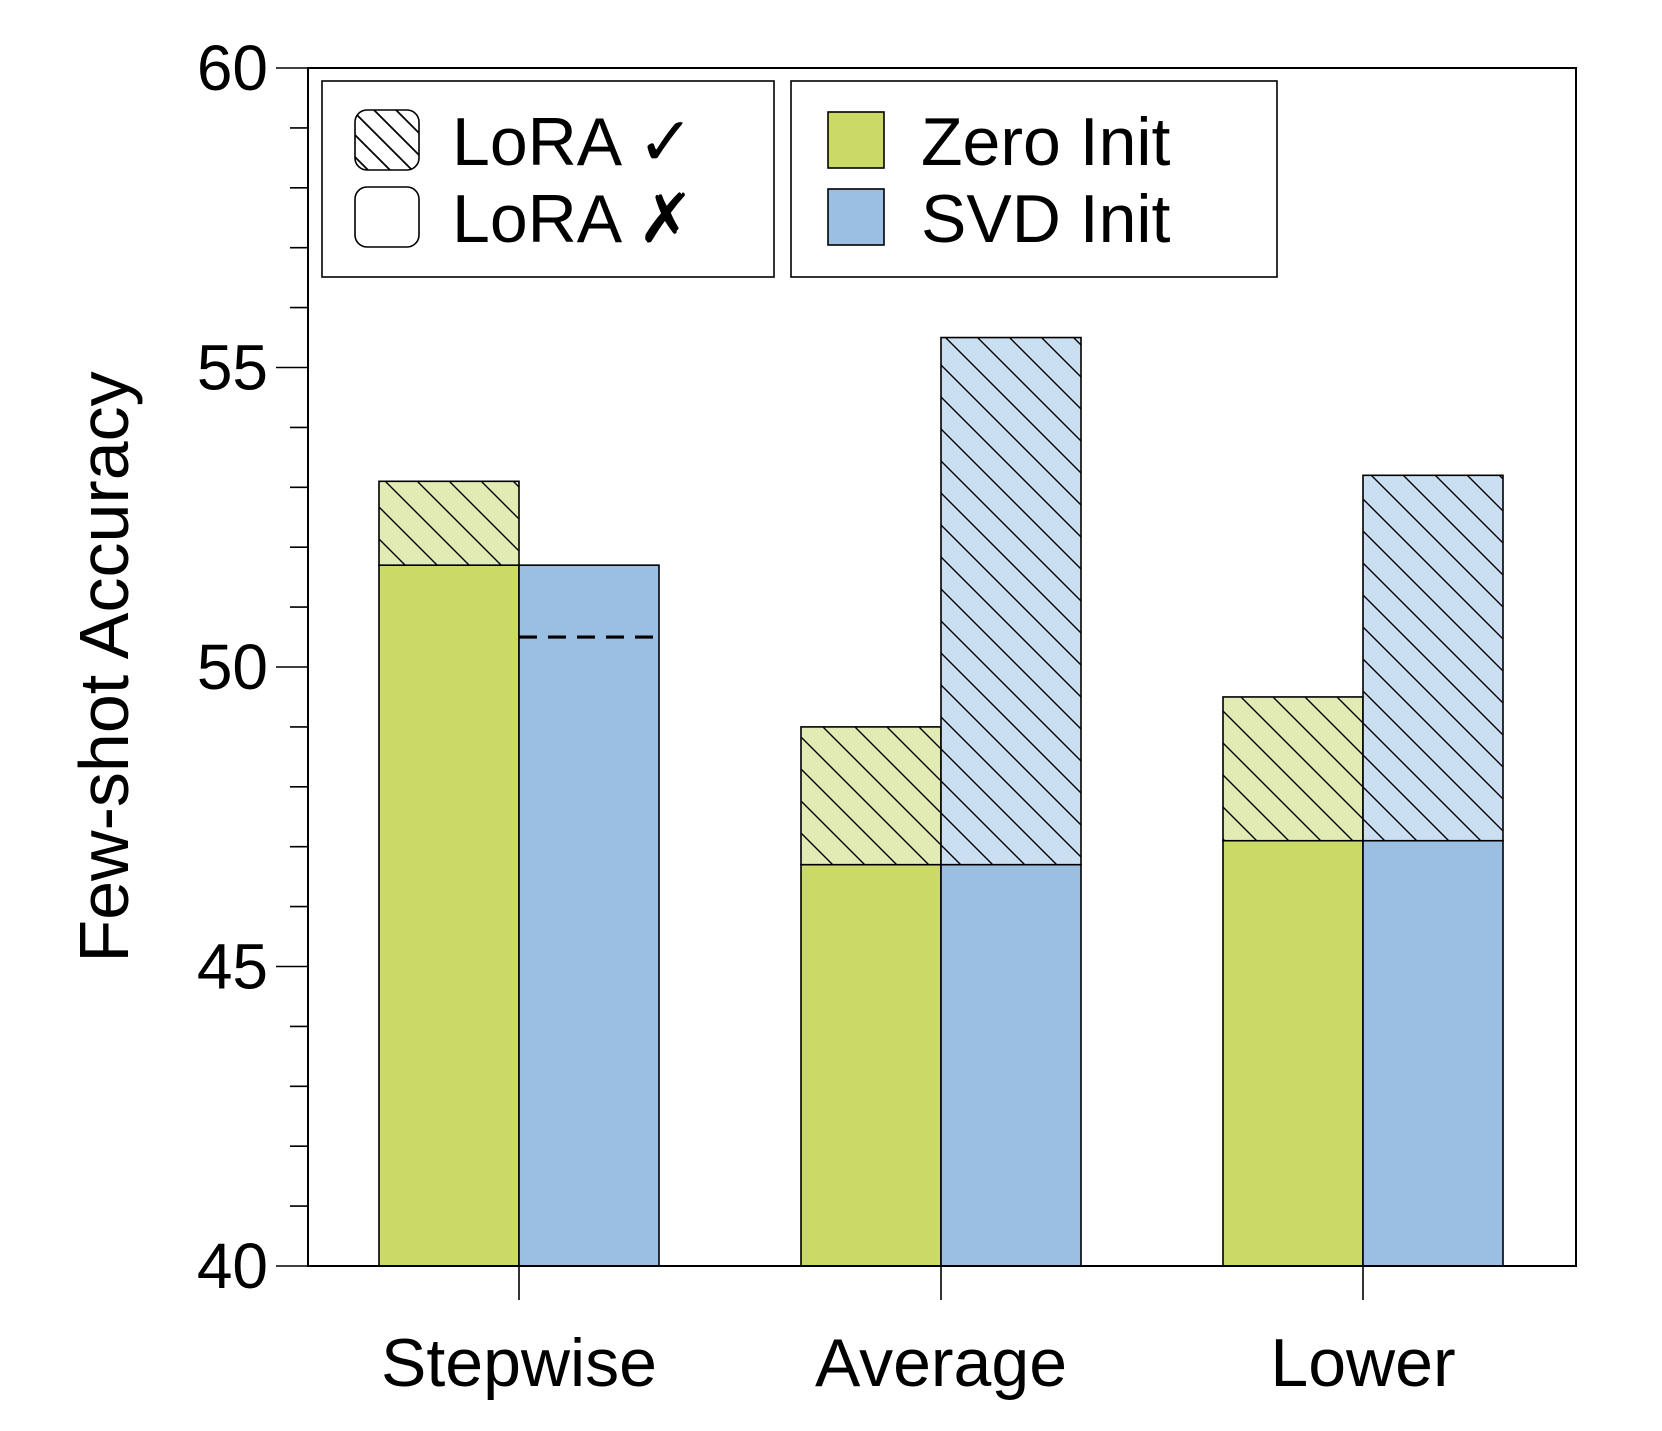 Image resolution: width=1662 pixels, height=1431 pixels. Describe the element at coordinates (1046, 219) in the screenshot. I see `legend-init-label: SVD Init` at that location.